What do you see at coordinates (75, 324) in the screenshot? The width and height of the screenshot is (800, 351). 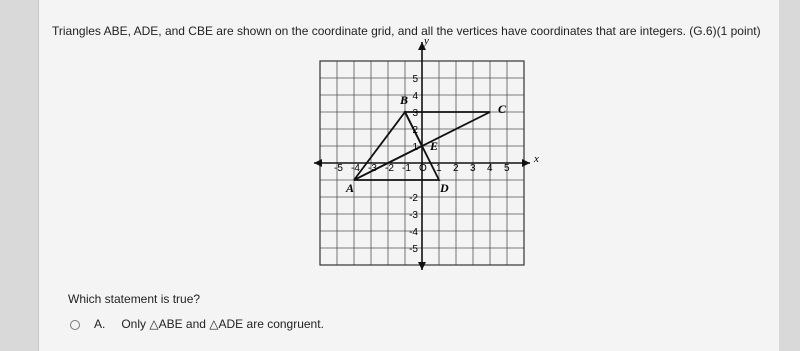 I see `radio-button` at bounding box center [75, 324].